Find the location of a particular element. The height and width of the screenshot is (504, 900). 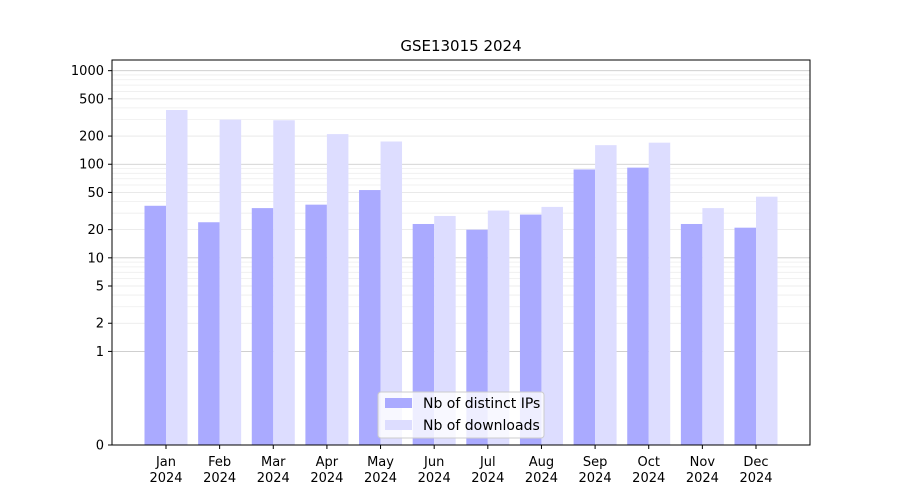

legend-label-downloads: Nb of downloads is located at coordinates (481, 426).